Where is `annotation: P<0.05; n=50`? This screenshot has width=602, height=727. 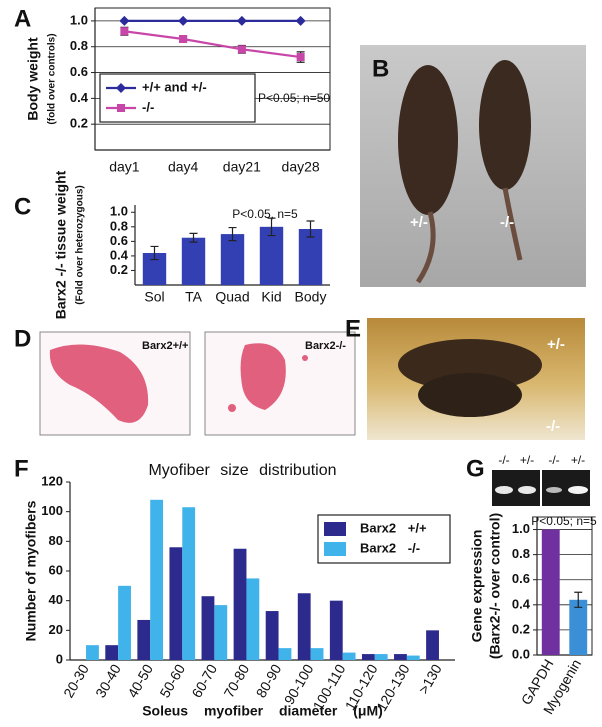 annotation: P<0.05; n=50 is located at coordinates (294, 98).